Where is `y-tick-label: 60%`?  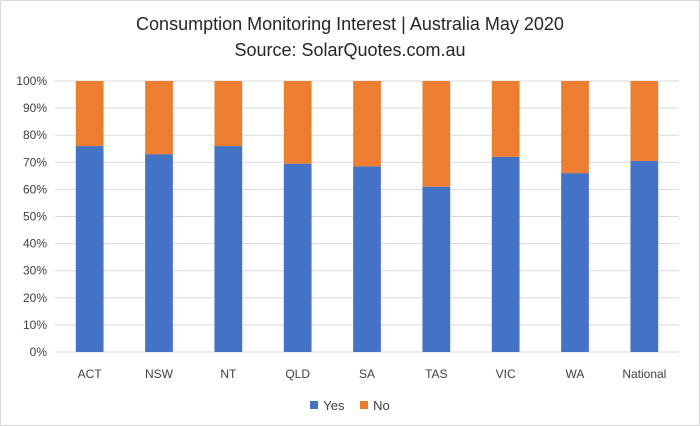 y-tick-label: 60% is located at coordinates (35, 189).